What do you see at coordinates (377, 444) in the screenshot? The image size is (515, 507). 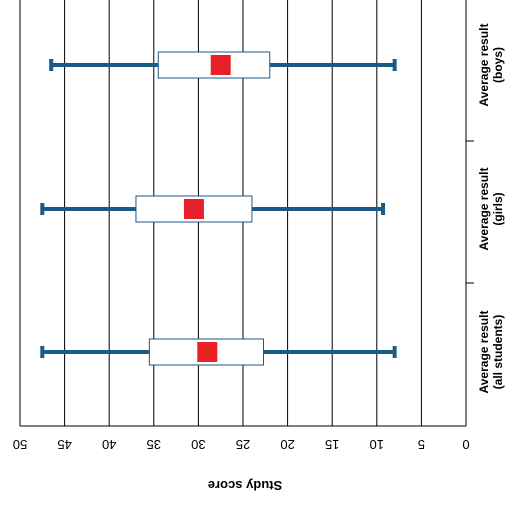 I see `tick-label: 10` at bounding box center [377, 444].